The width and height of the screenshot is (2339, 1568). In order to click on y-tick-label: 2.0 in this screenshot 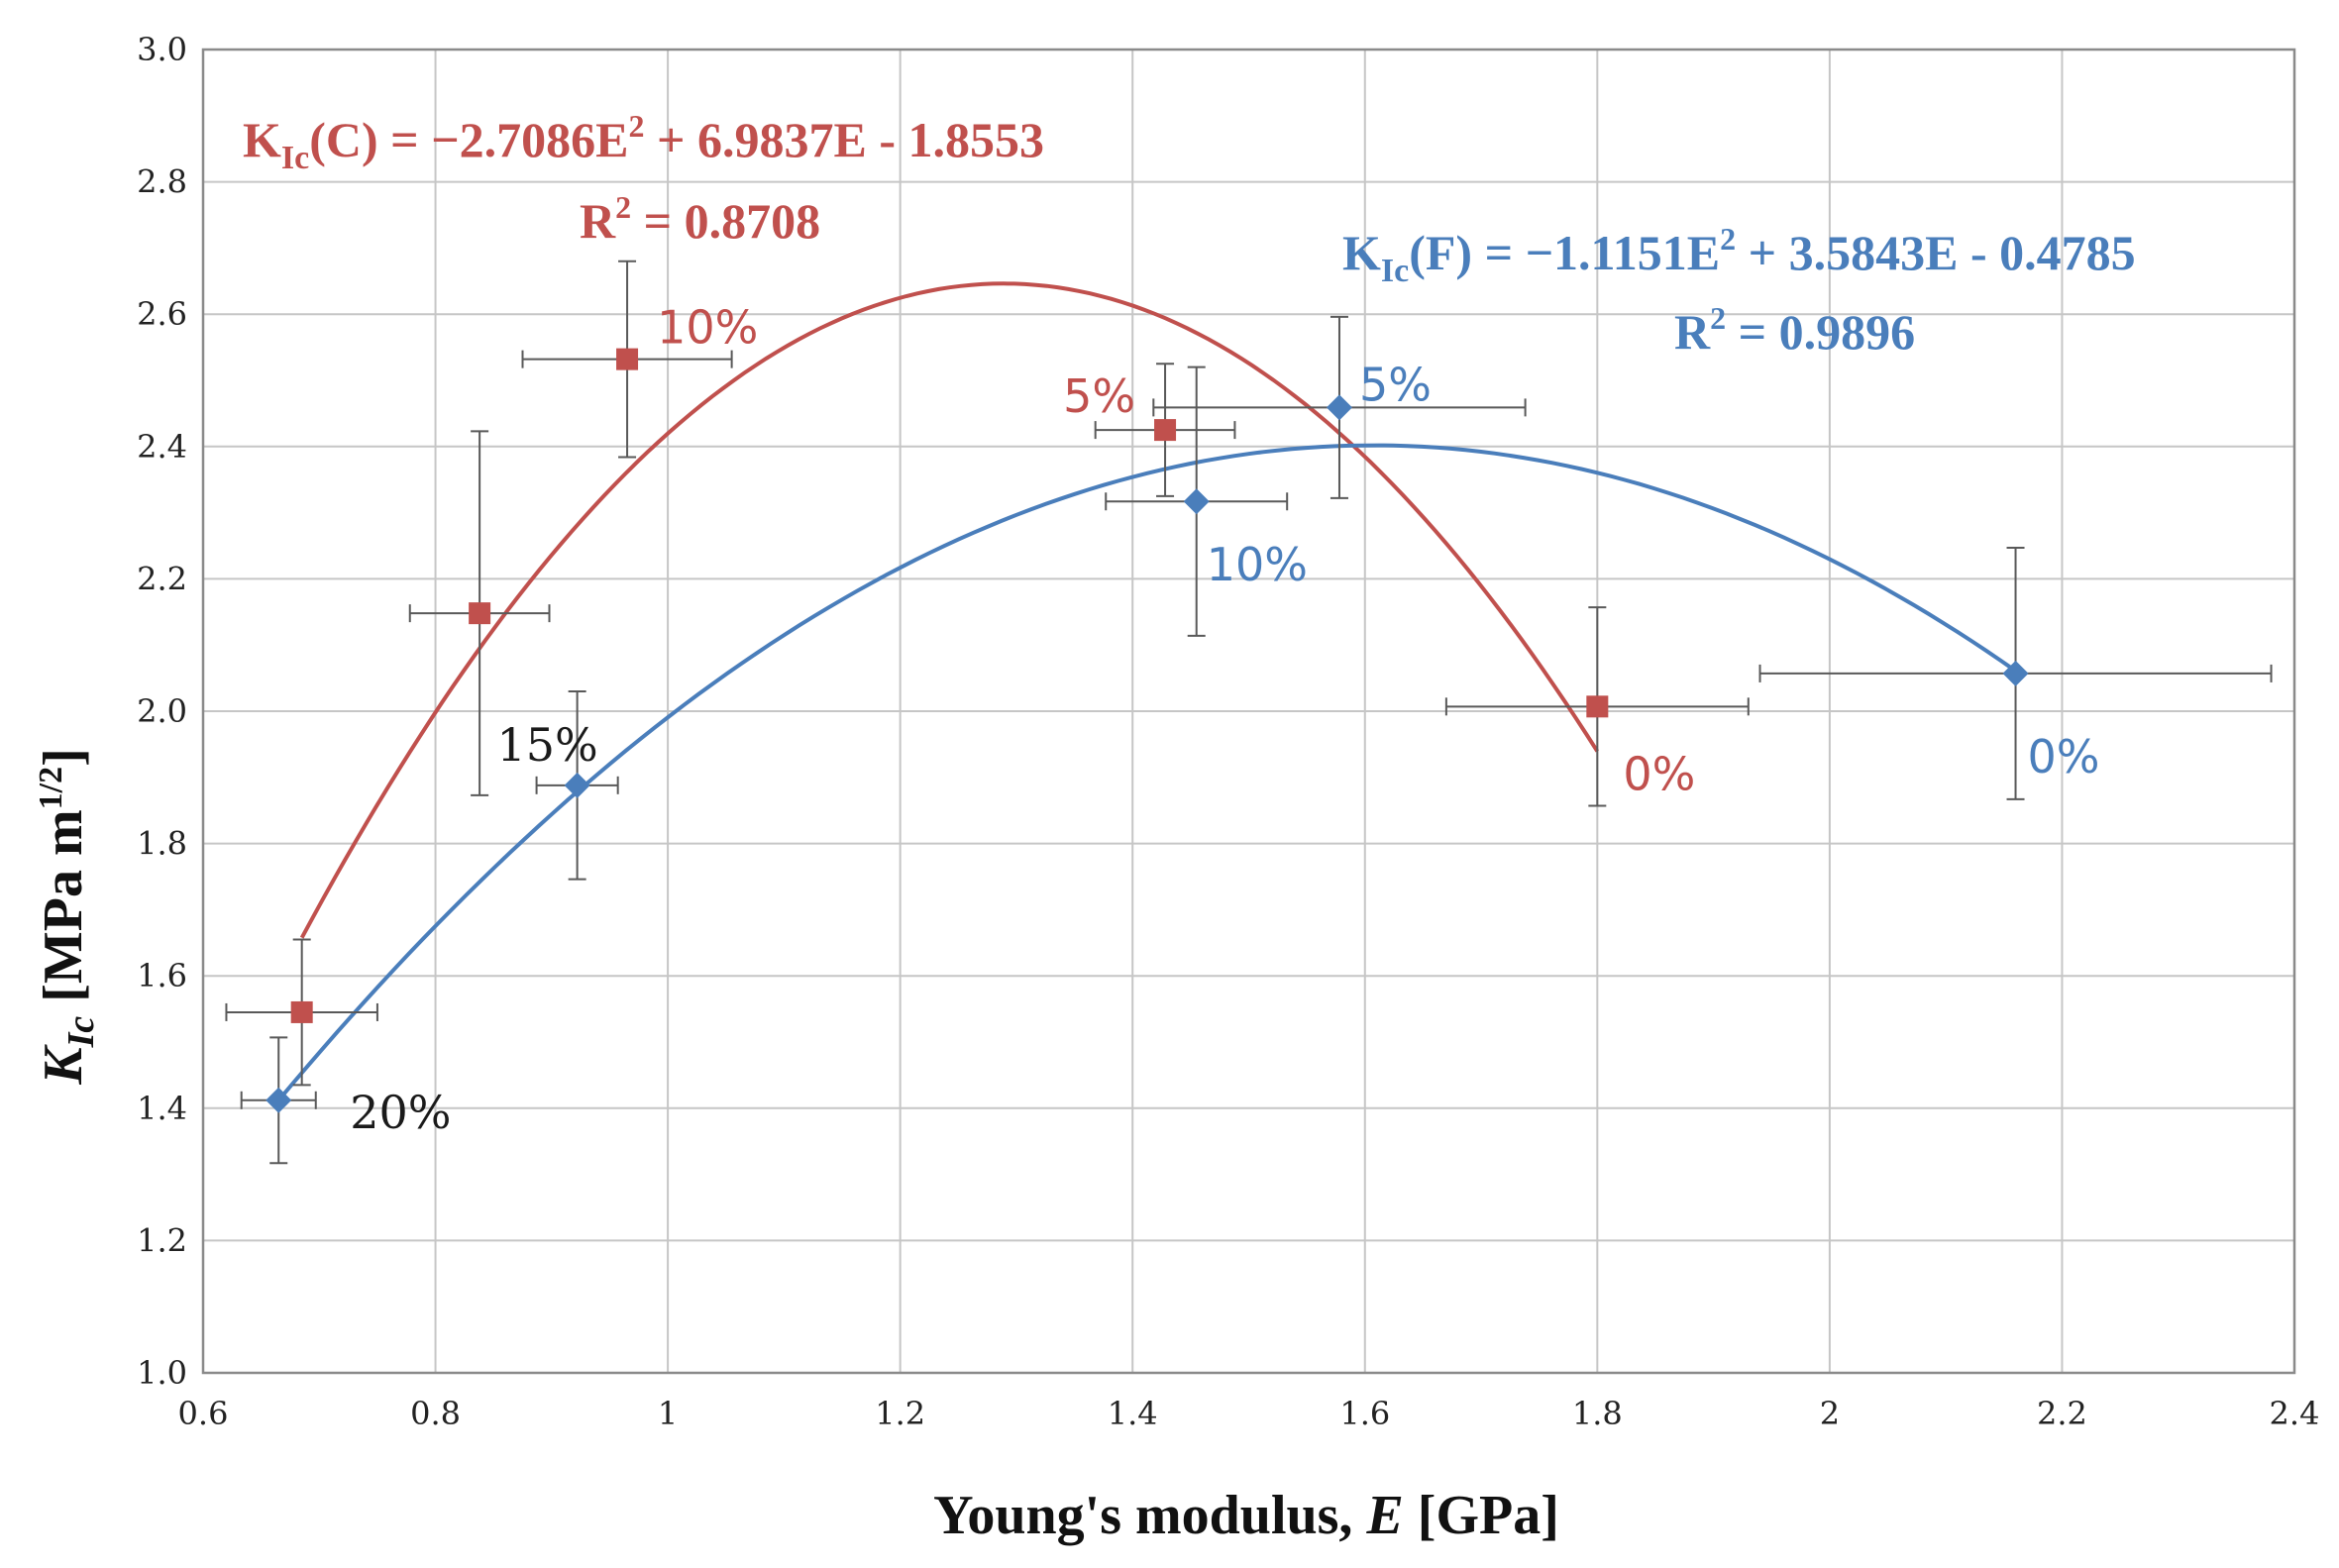, I will do `click(162, 711)`.